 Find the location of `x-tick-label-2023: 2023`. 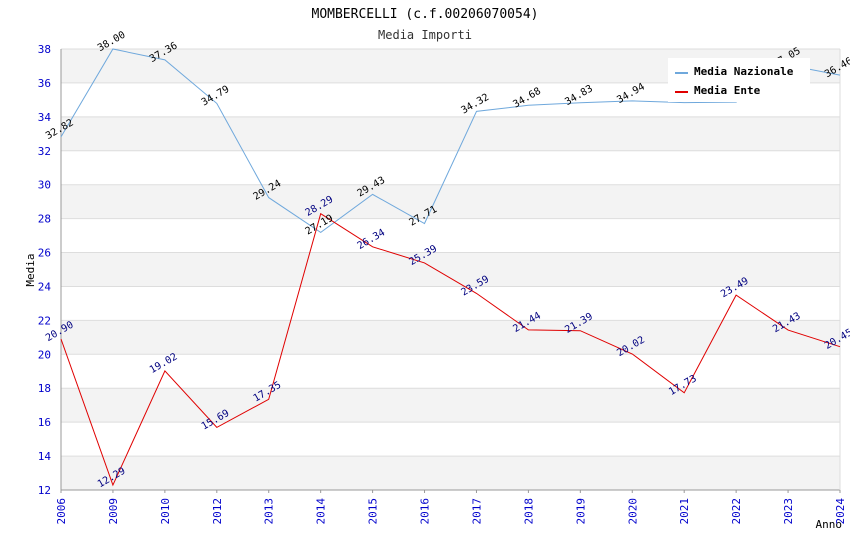

x-tick-label-2023: 2023 is located at coordinates (788, 511).